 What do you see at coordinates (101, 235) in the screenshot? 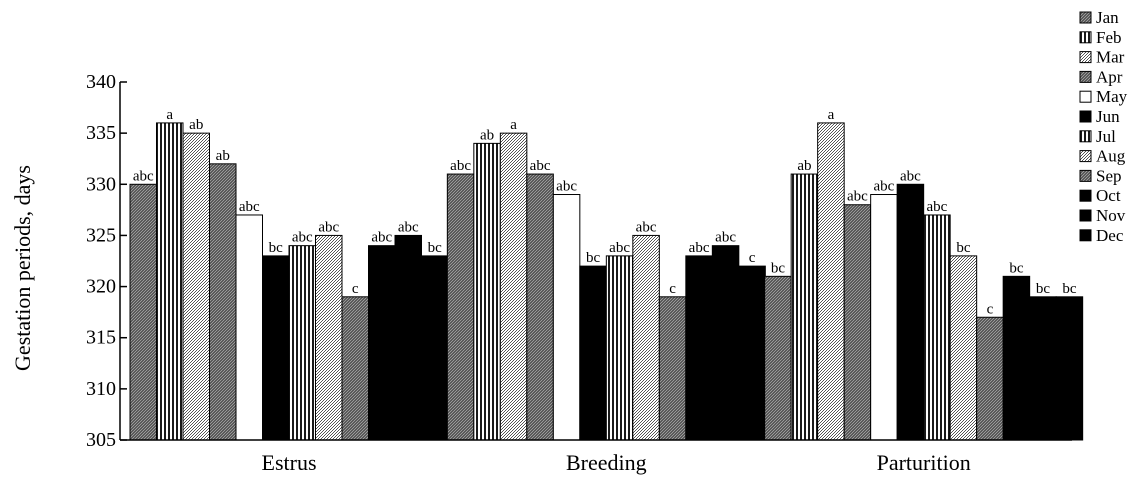
I see `y-tick-label: 325` at bounding box center [101, 235].